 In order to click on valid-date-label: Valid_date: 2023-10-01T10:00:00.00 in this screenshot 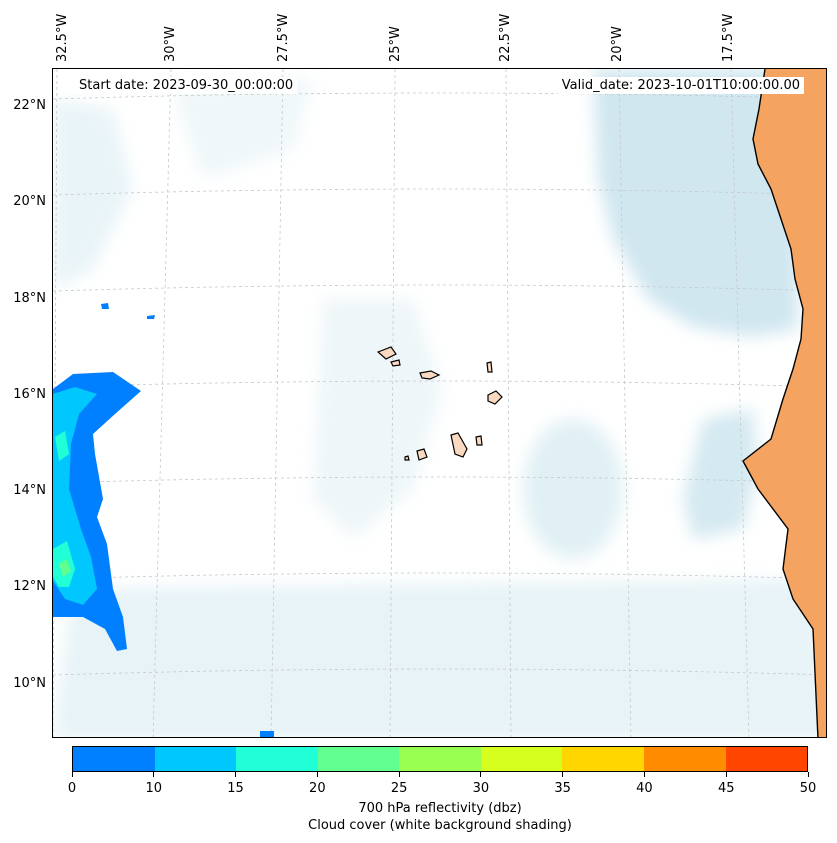, I will do `click(680, 85)`.